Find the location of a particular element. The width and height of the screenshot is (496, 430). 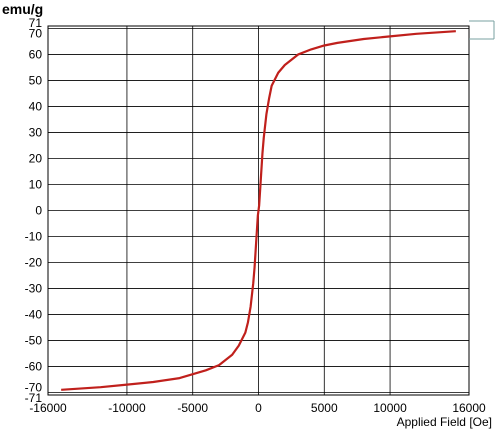

y-tick-label: 70 is located at coordinates (36, 34).